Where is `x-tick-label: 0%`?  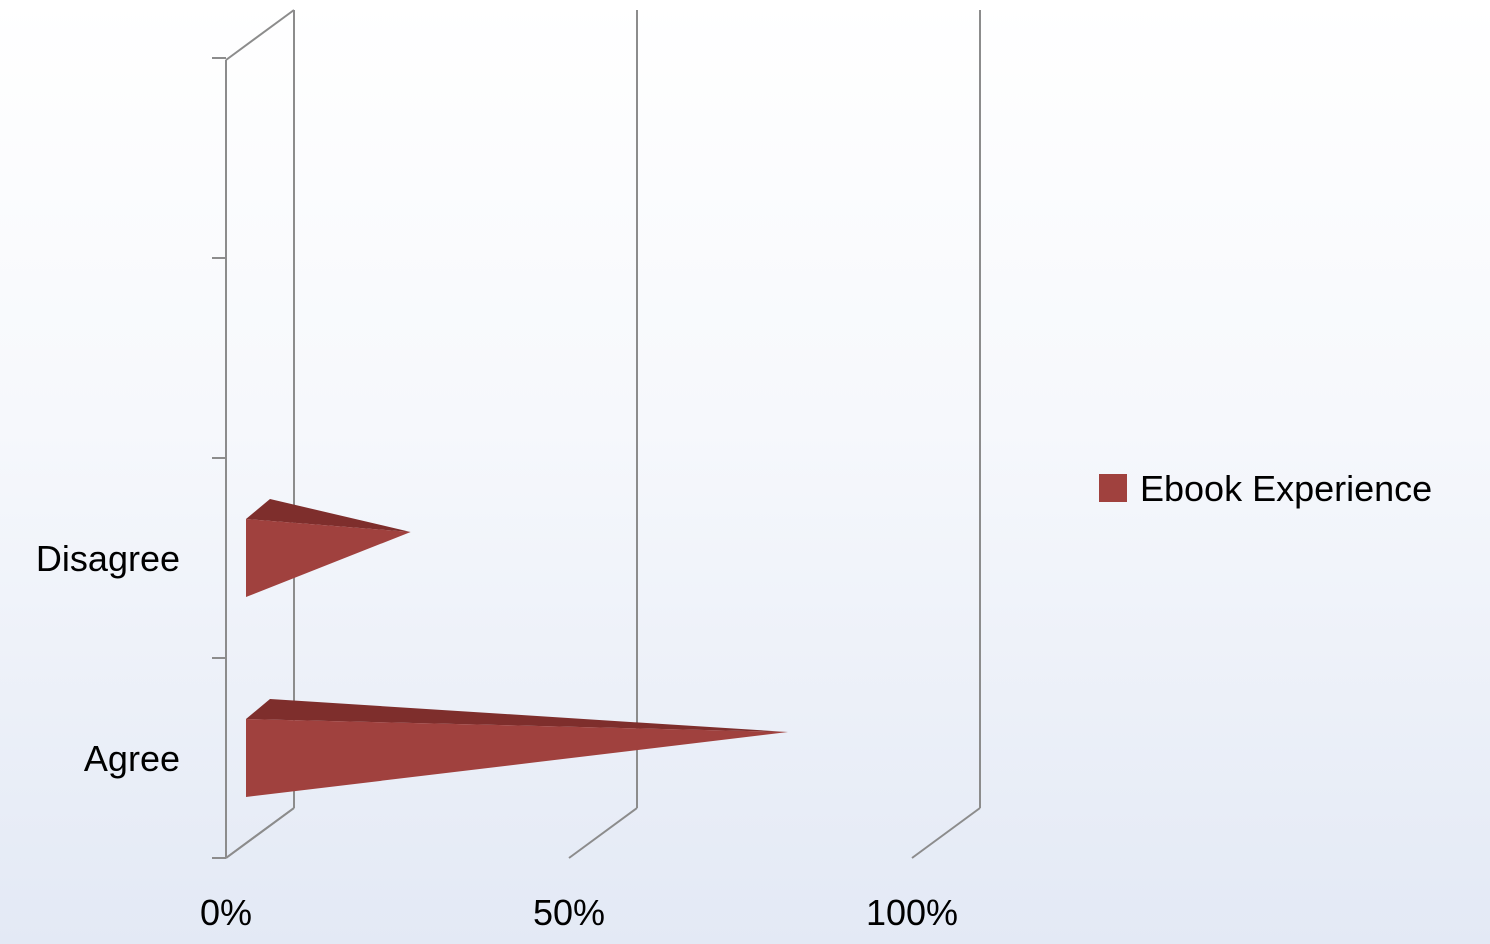
x-tick-label: 0% is located at coordinates (226, 912).